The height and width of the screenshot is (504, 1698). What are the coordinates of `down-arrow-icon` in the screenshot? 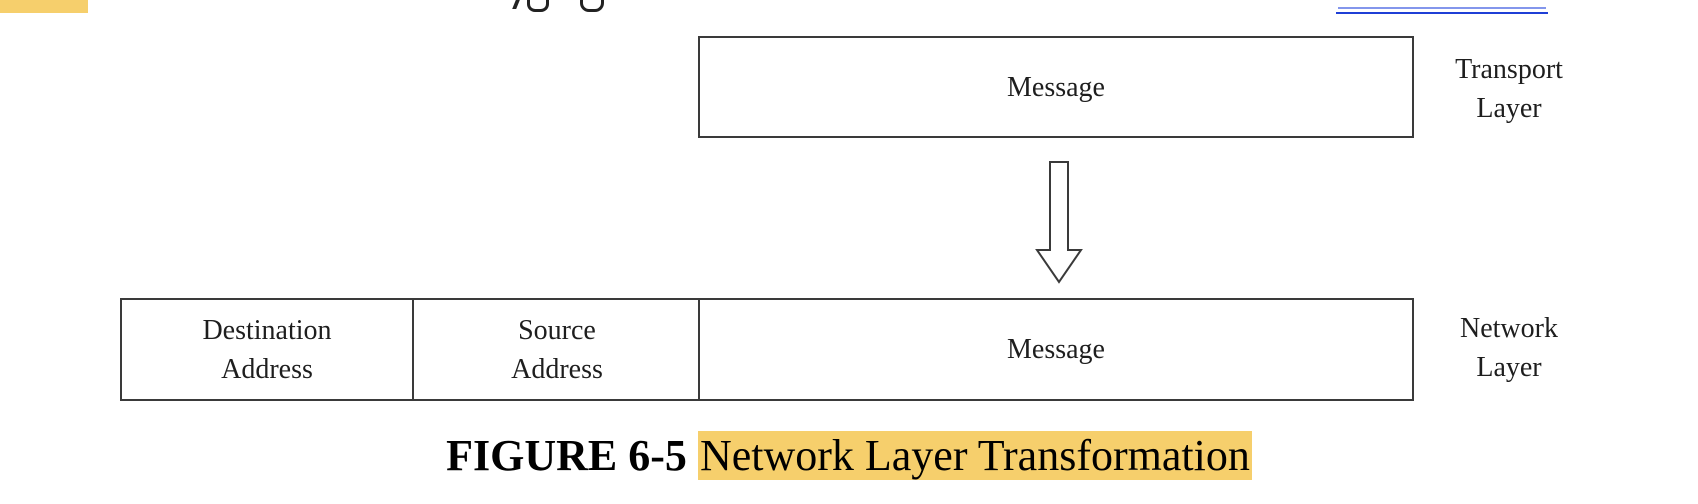 It's located at (1059, 222).